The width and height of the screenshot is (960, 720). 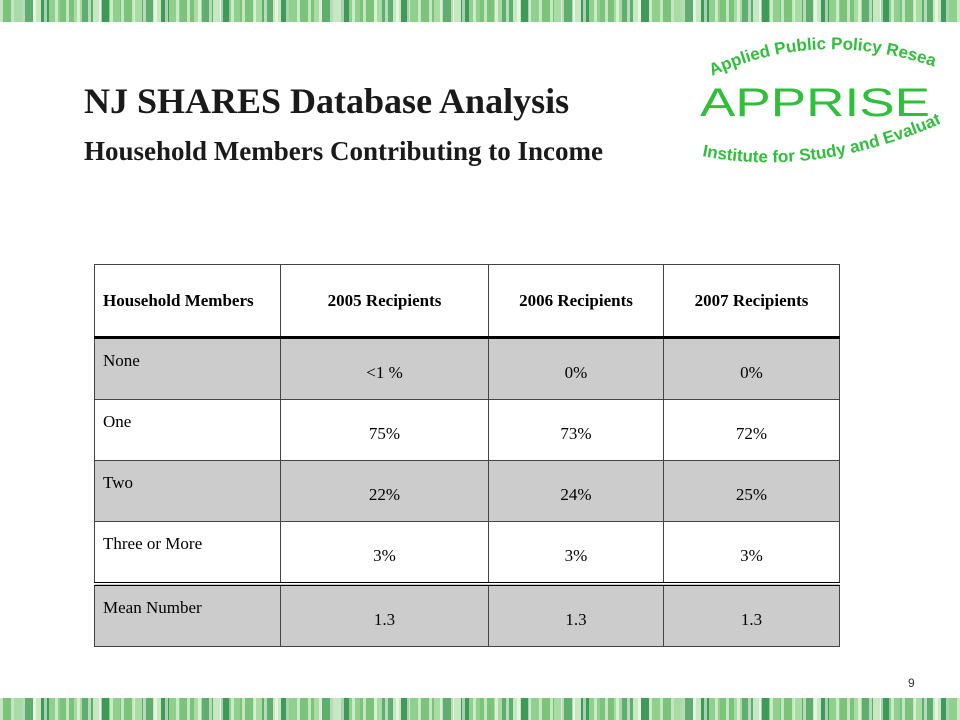 I want to click on header-2006-recipients: 2006 Recipients, so click(x=576, y=301).